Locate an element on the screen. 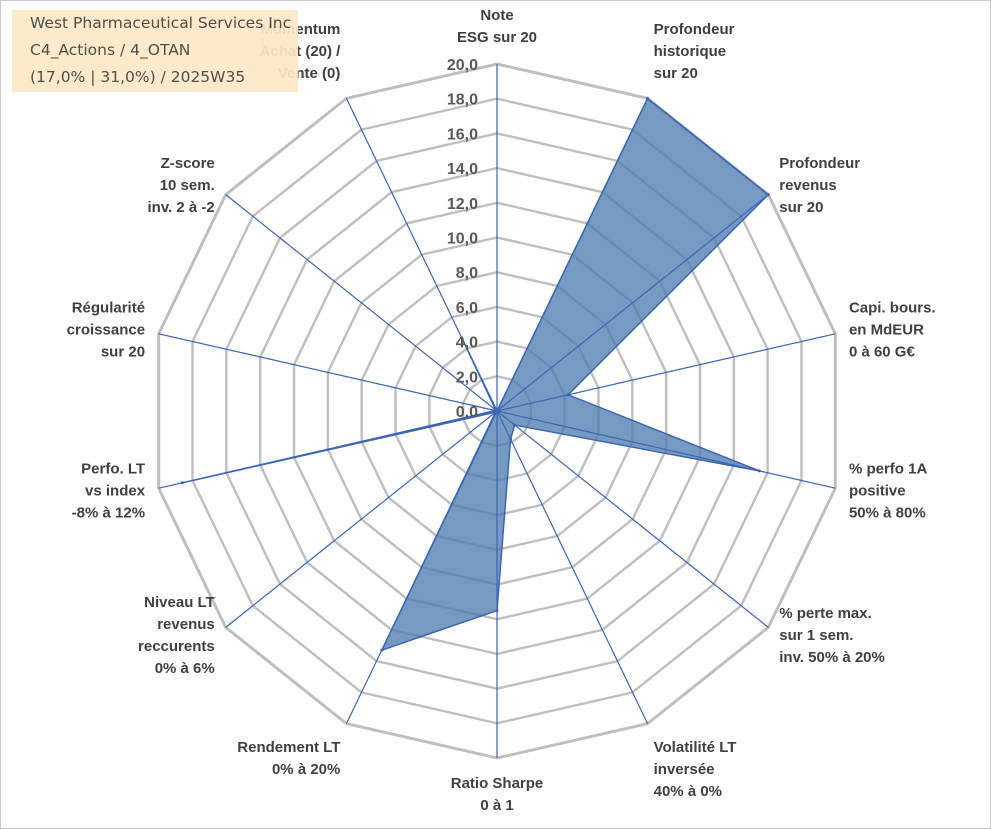 Image resolution: width=991 pixels, height=829 pixels. tick-label: 6,0 is located at coordinates (467, 308).